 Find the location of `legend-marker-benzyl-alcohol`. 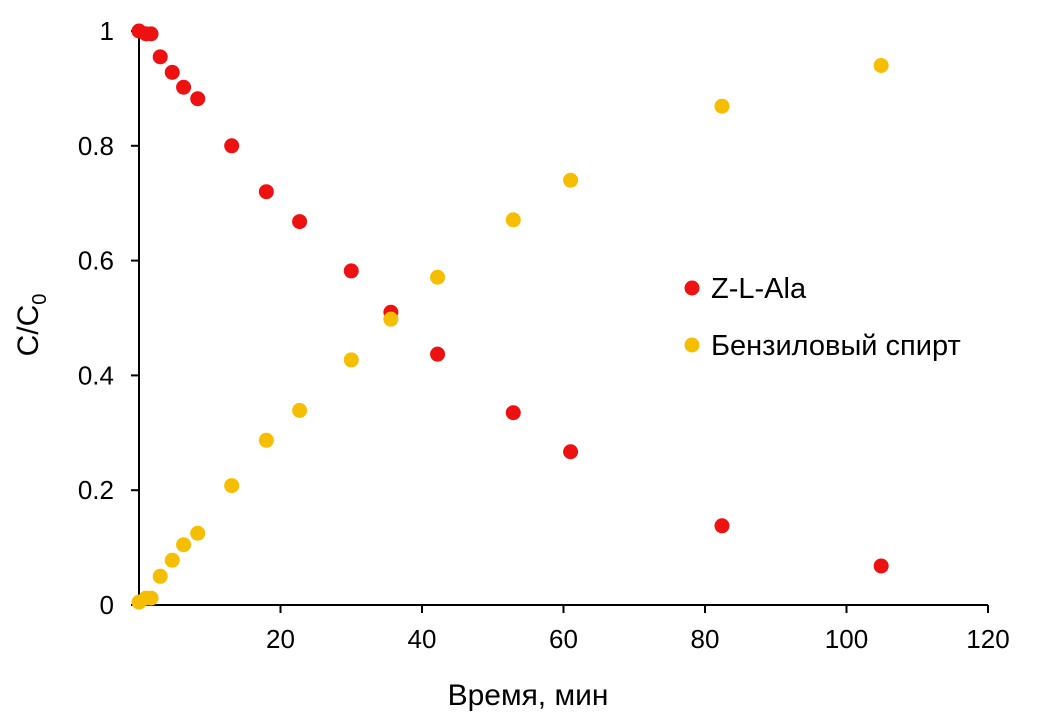

legend-marker-benzyl-alcohol is located at coordinates (692, 345).